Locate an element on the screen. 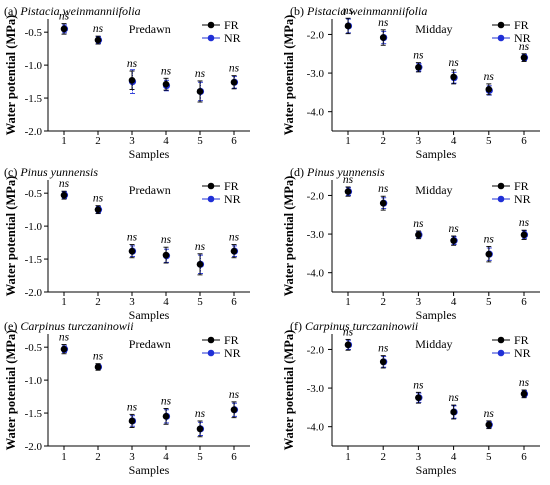  y-tick-label: -1.5 is located at coordinates (34, 414).